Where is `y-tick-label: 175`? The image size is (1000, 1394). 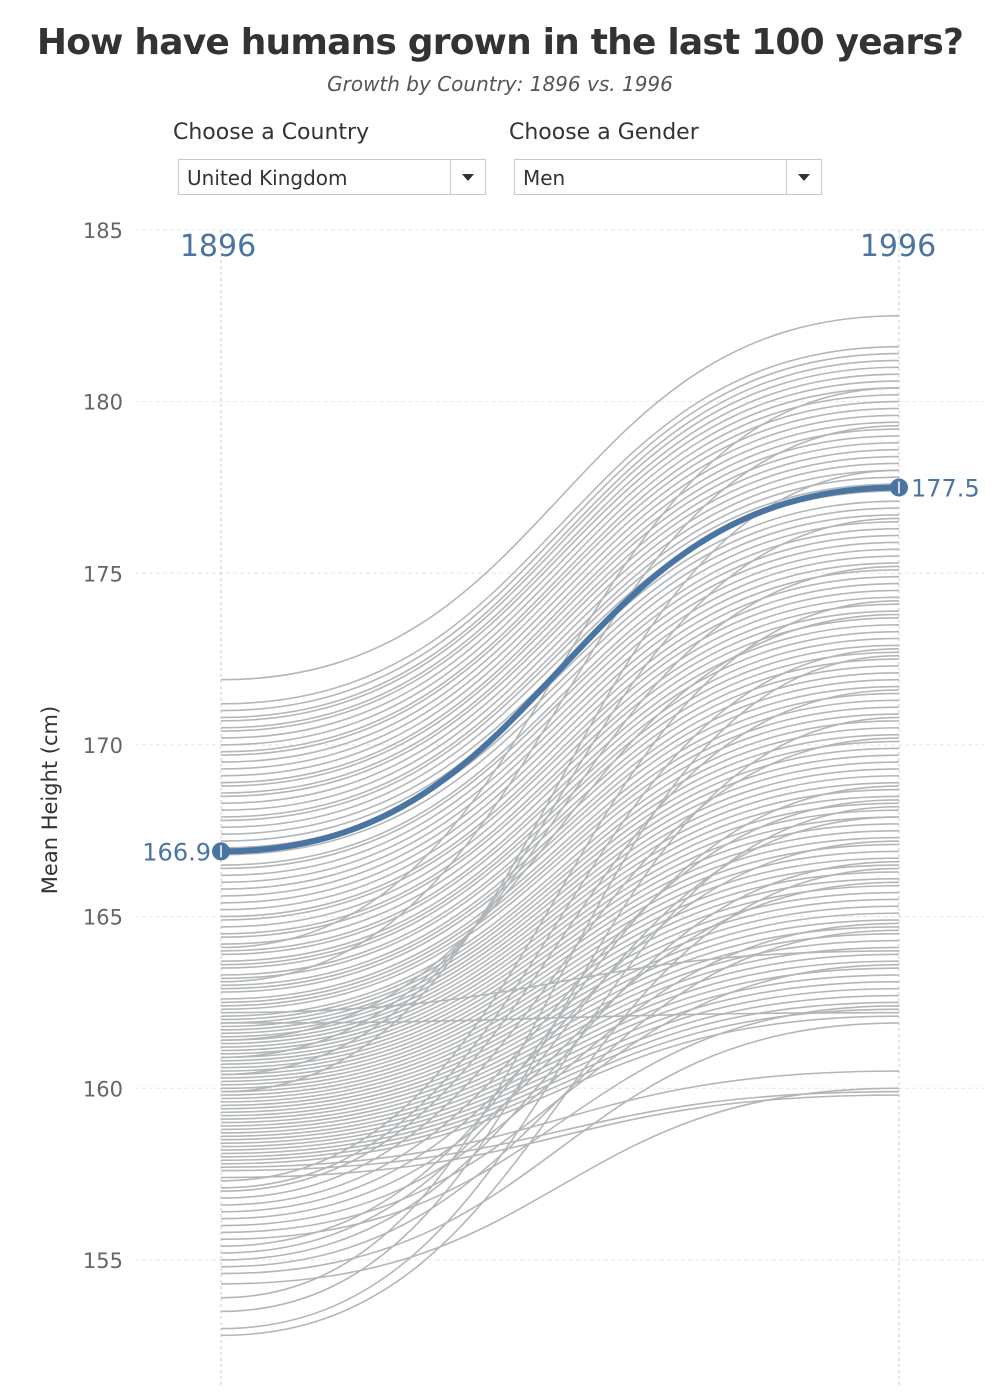
y-tick-label: 175 is located at coordinates (103, 574).